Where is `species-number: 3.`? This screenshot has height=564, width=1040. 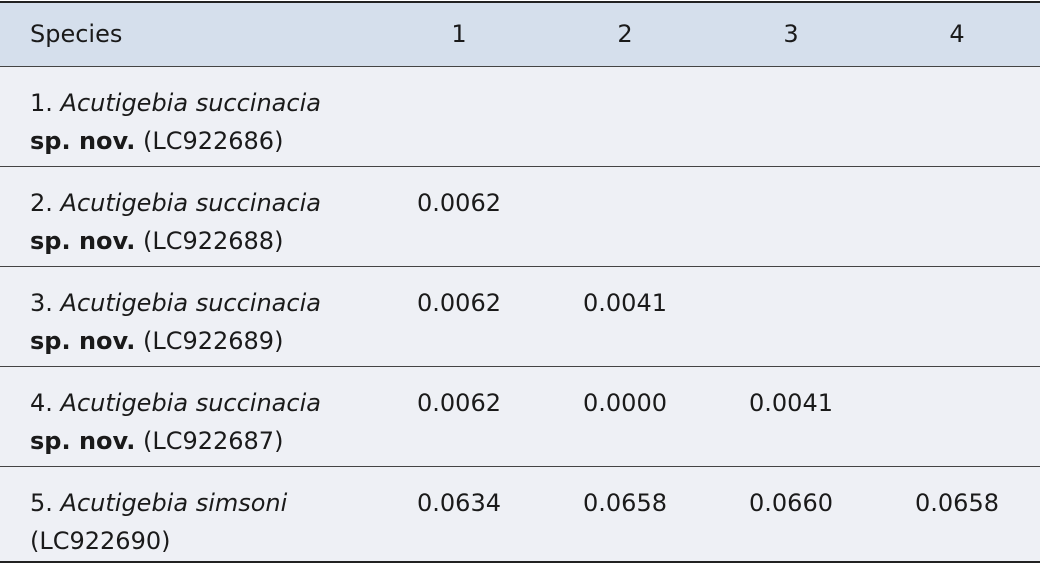
species-number: 3. is located at coordinates (41, 302).